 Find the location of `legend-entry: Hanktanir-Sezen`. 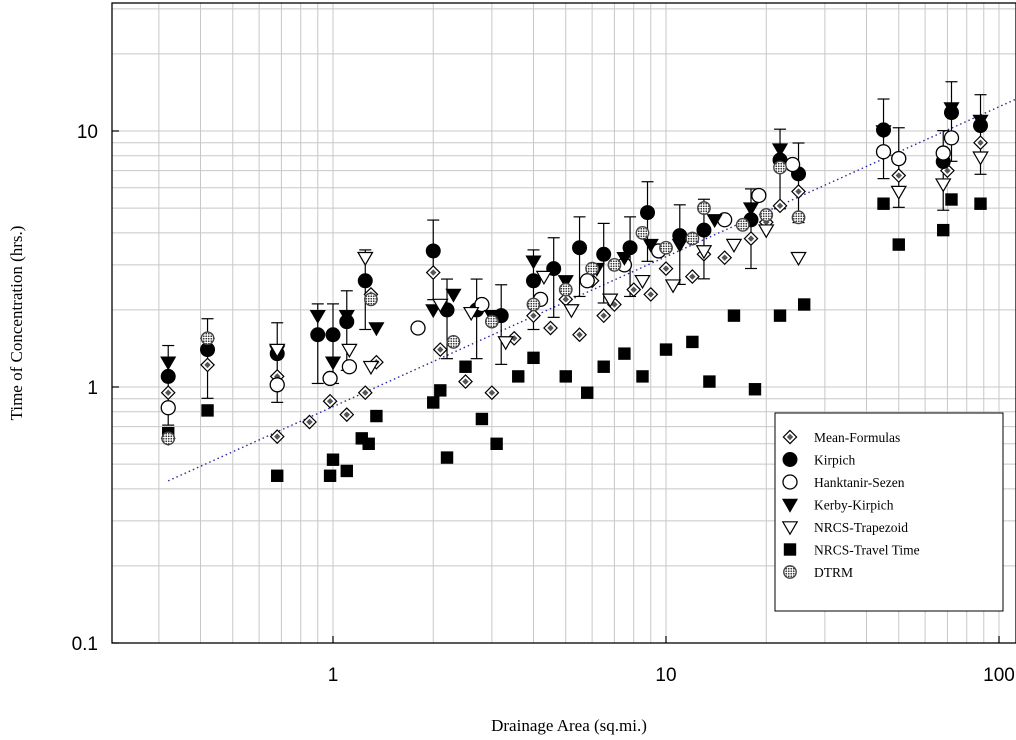

legend-entry: Hanktanir-Sezen is located at coordinates (843, 482).